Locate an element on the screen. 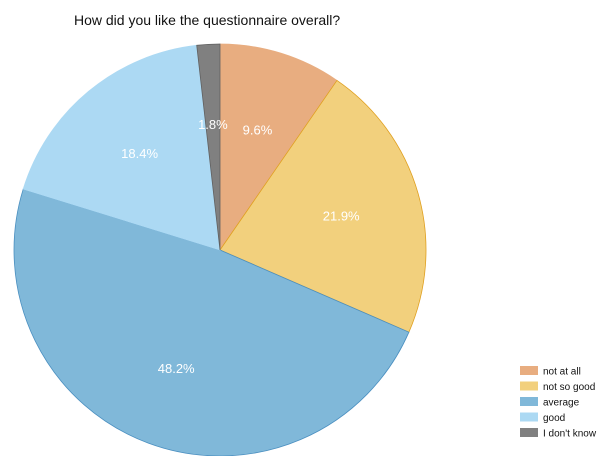 The image size is (609, 456). legend-swatch-good is located at coordinates (529, 417).